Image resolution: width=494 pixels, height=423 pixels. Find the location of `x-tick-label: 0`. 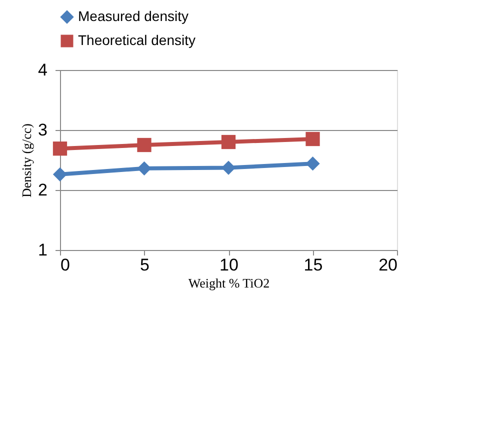

x-tick-label: 0 is located at coordinates (65, 265).